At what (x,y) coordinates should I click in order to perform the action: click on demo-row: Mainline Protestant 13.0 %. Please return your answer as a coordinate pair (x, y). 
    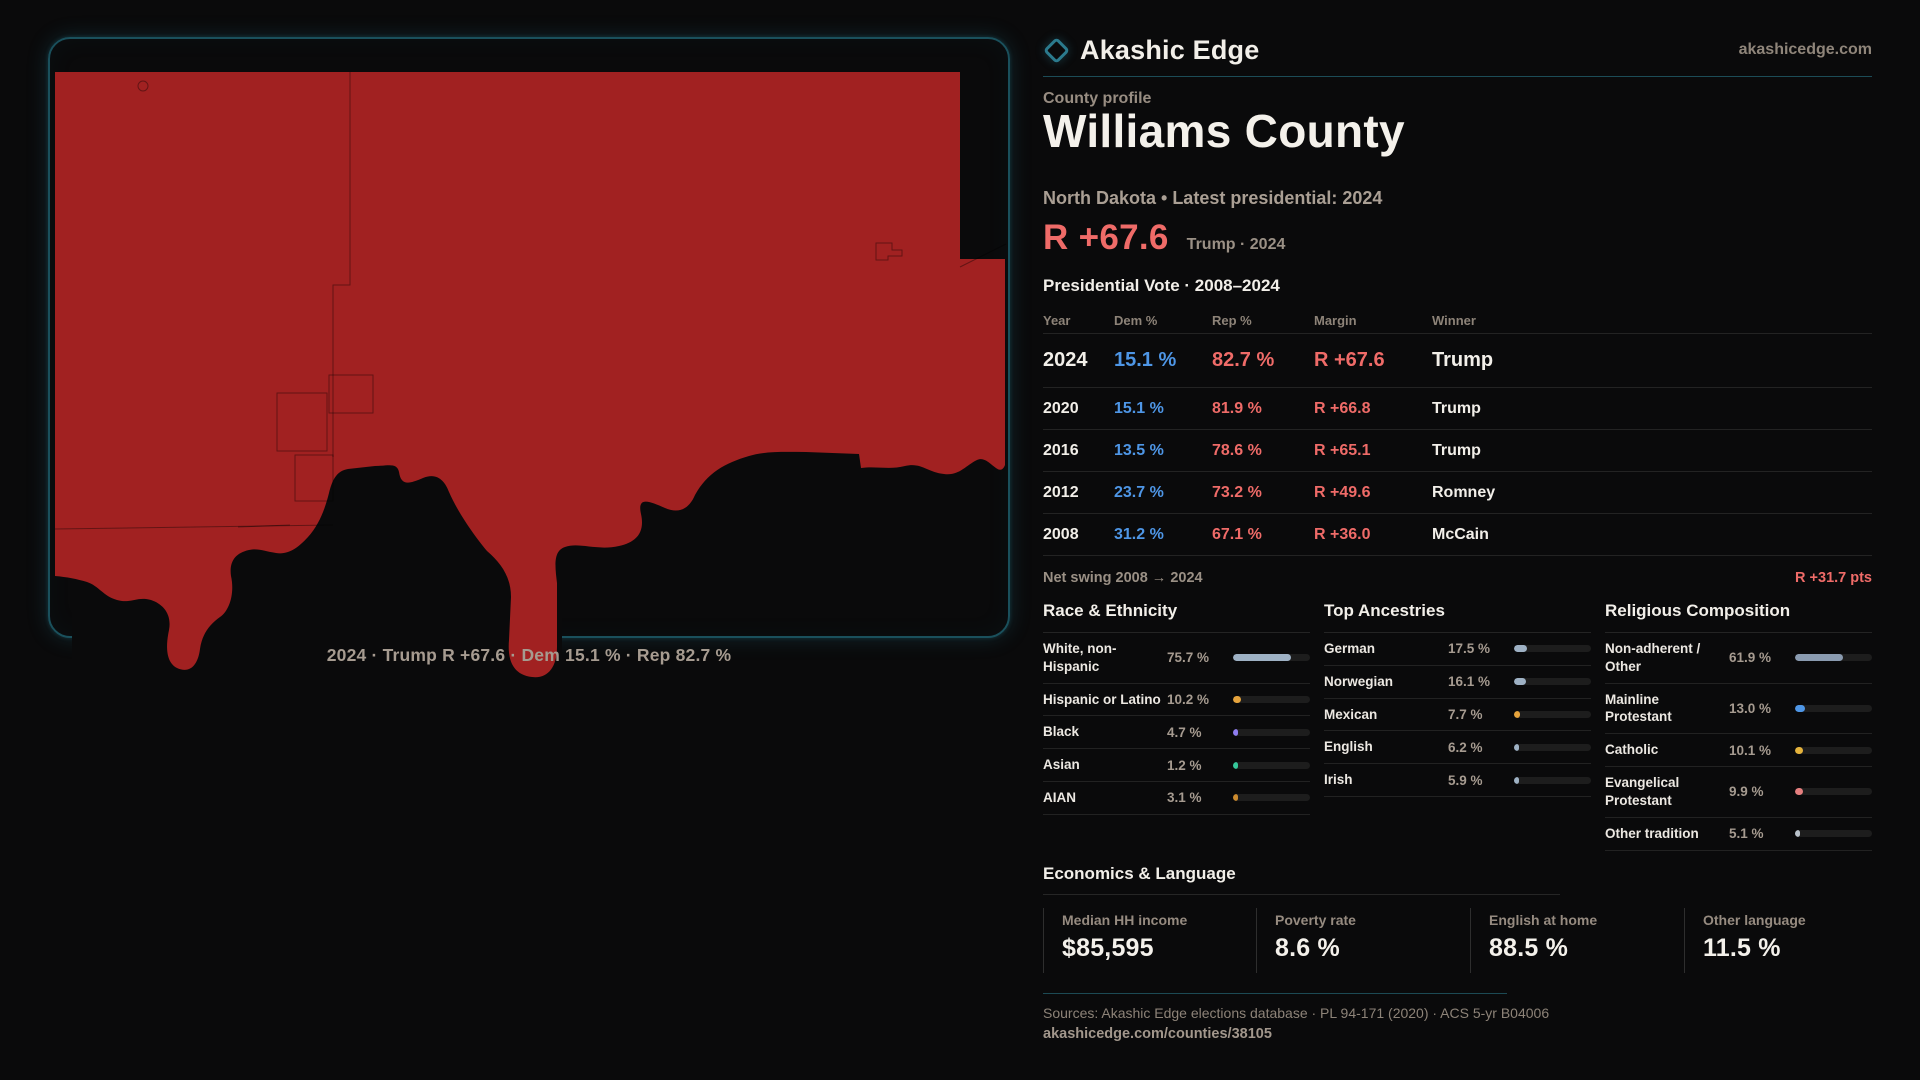
    Looking at the image, I should click on (1738, 709).